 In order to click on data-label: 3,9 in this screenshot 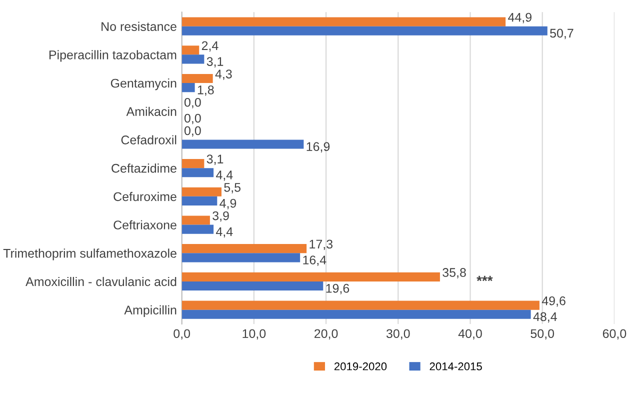, I will do `click(220, 216)`.